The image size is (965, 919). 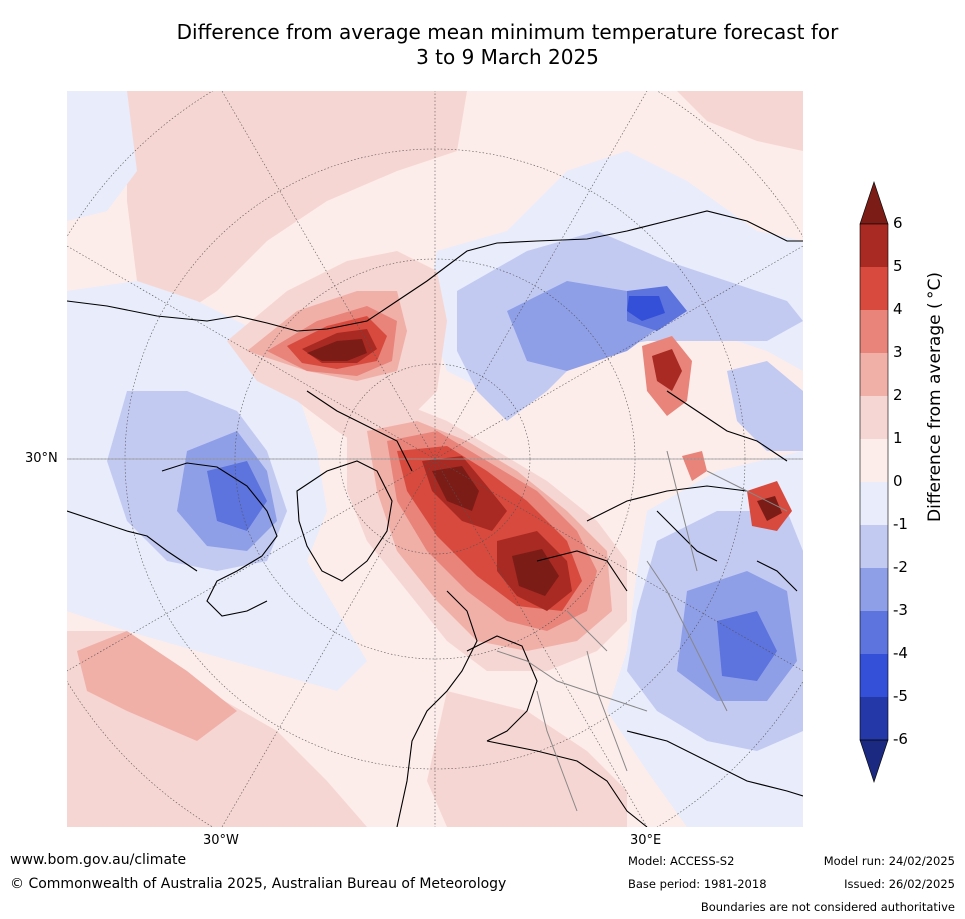 I want to click on colorbar-tick-label: -4, so click(x=900, y=653).